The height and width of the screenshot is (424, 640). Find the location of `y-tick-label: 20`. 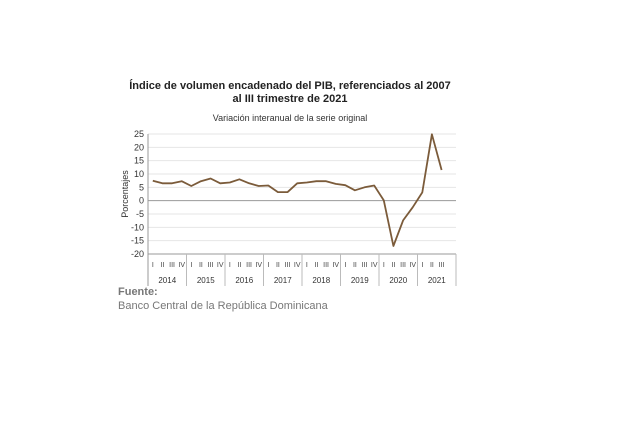

y-tick-label: 20 is located at coordinates (139, 147).